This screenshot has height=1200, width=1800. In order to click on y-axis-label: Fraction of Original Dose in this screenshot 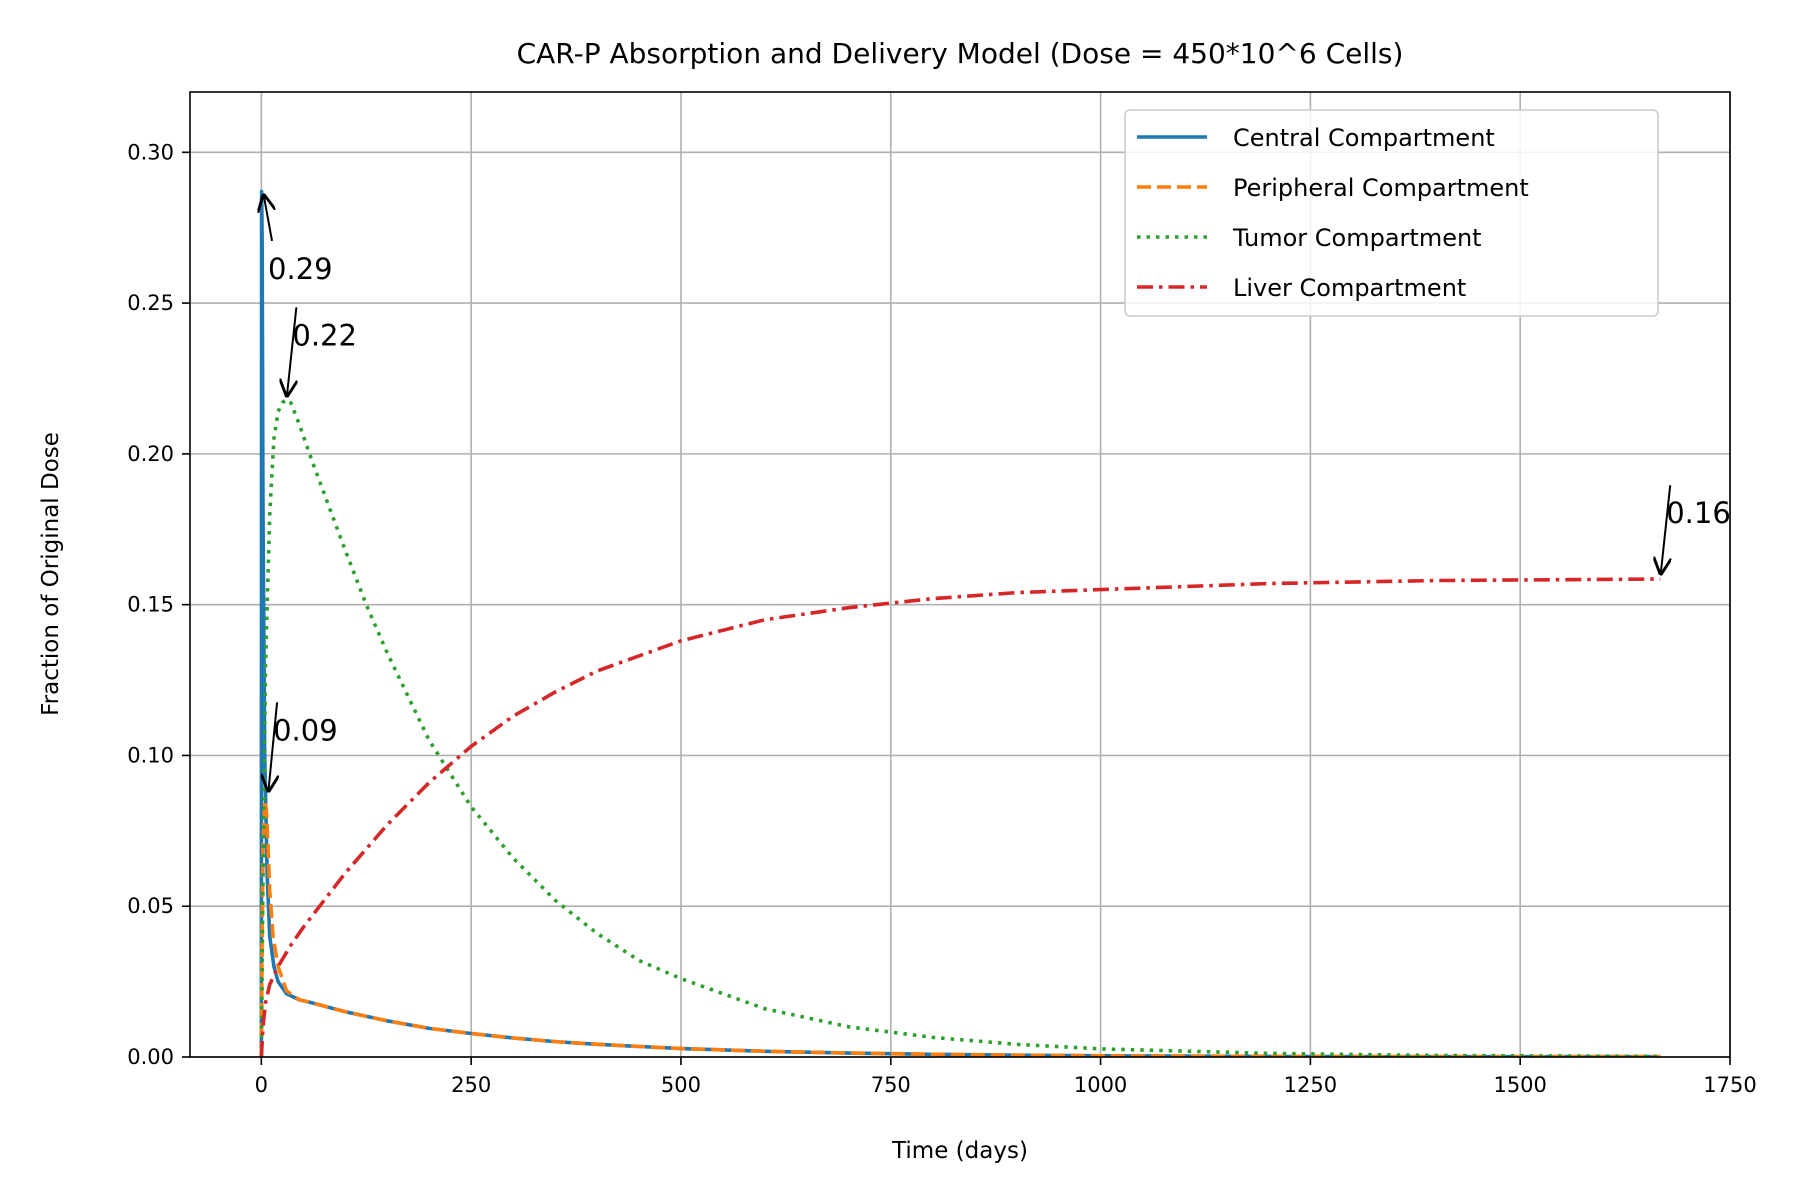, I will do `click(51, 574)`.